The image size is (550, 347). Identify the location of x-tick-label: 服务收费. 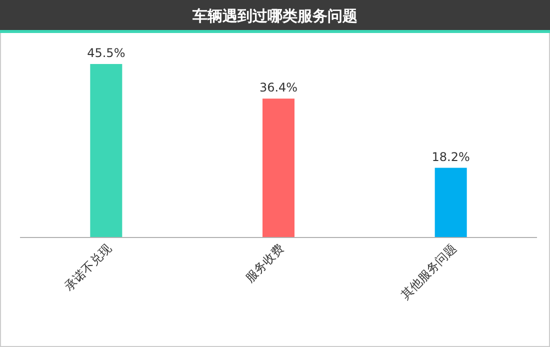
(264, 263).